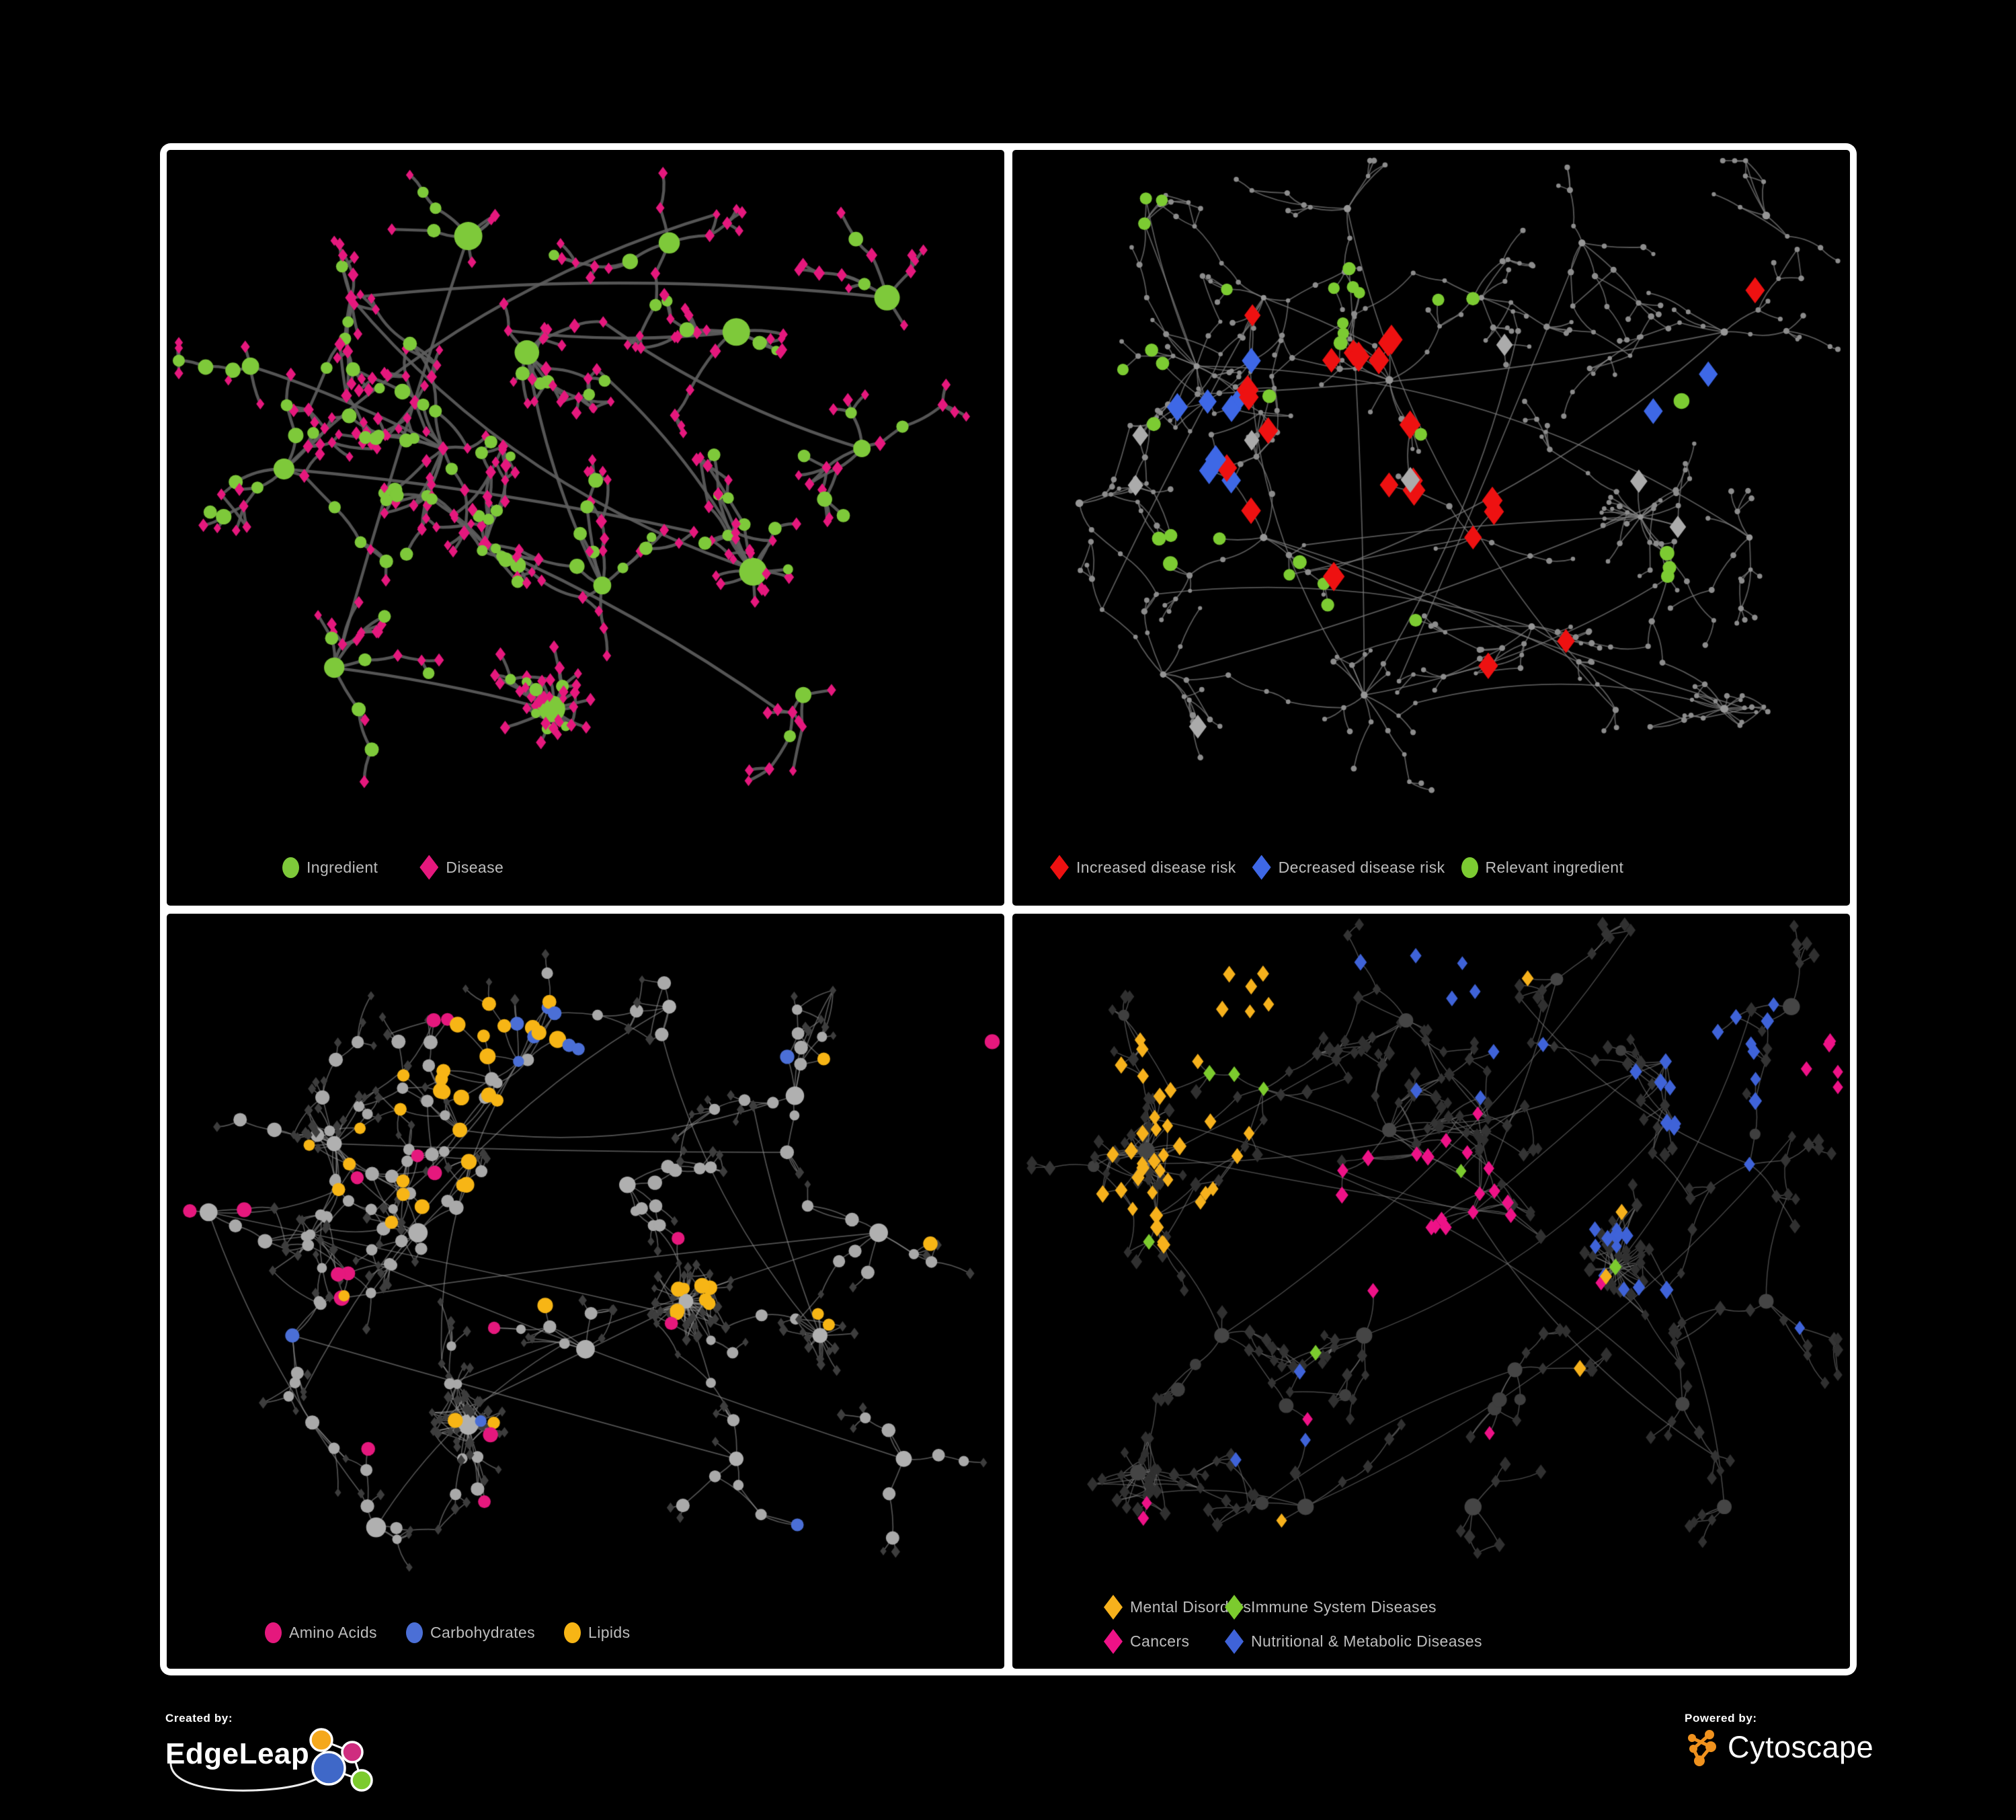  I want to click on legend-item-amino-acids: Amino Acids, so click(321, 1632).